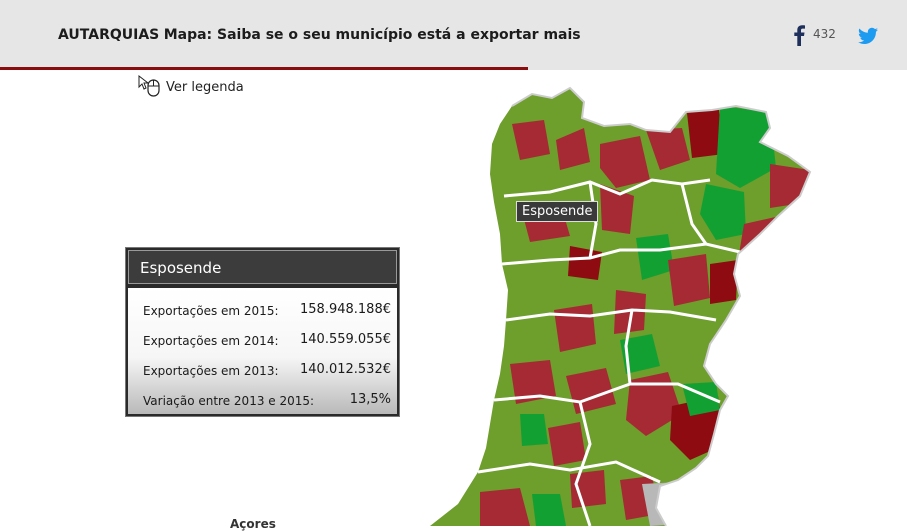  I want to click on row-label: Variação entre 2013 e 2015:, so click(229, 401).